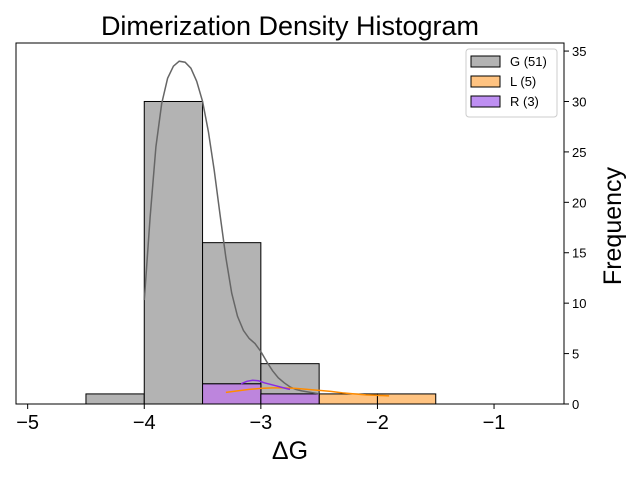  I want to click on y-tick-label: 30, so click(579, 101).